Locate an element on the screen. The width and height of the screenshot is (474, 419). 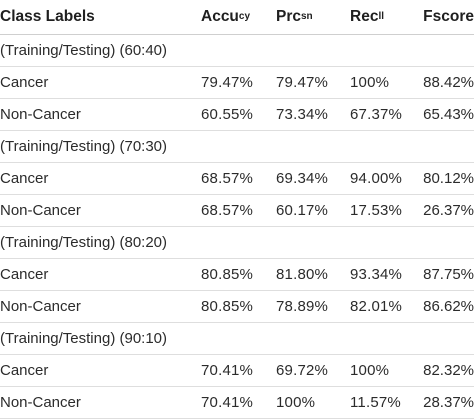
row-fscore: 86.62% is located at coordinates (448, 306).